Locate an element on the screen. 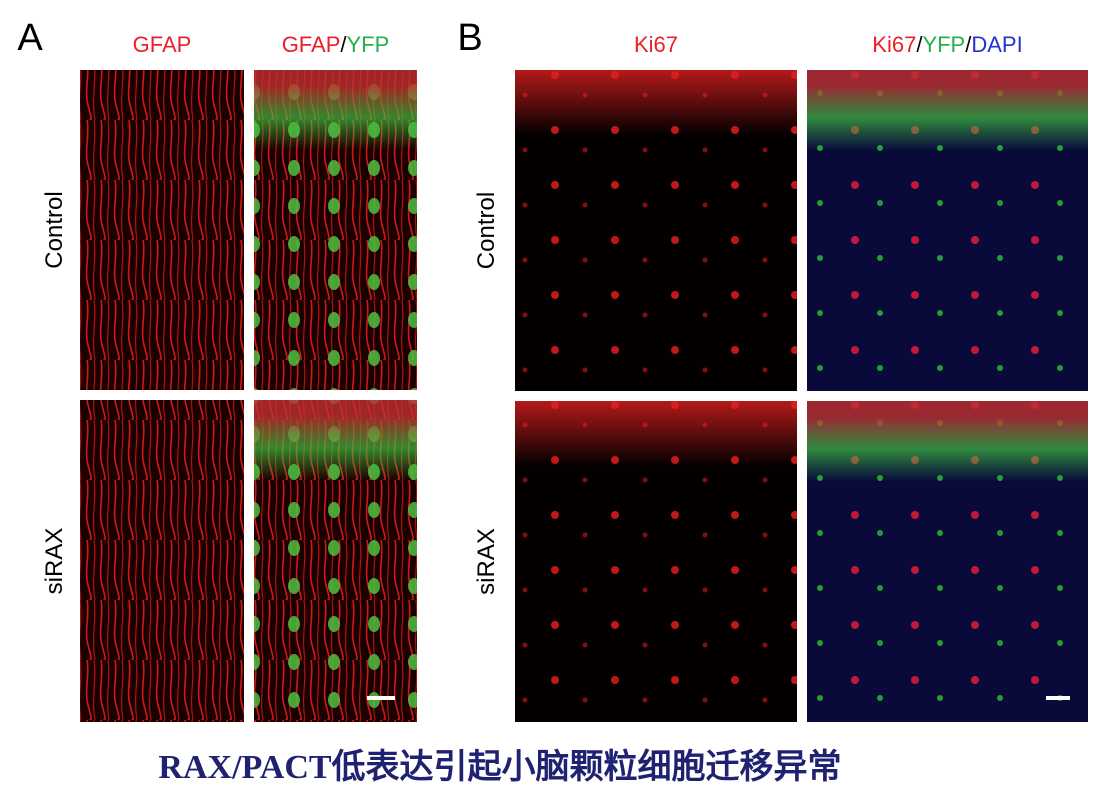  label-part: DAPI is located at coordinates (996, 44).